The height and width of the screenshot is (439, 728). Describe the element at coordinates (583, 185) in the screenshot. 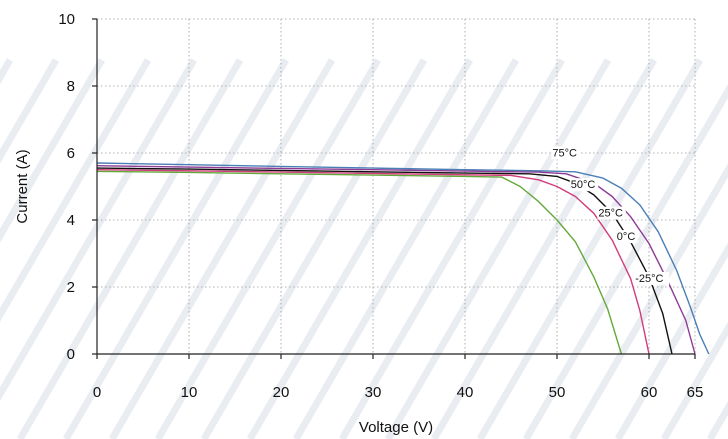

I see `series-label: 50°C` at that location.